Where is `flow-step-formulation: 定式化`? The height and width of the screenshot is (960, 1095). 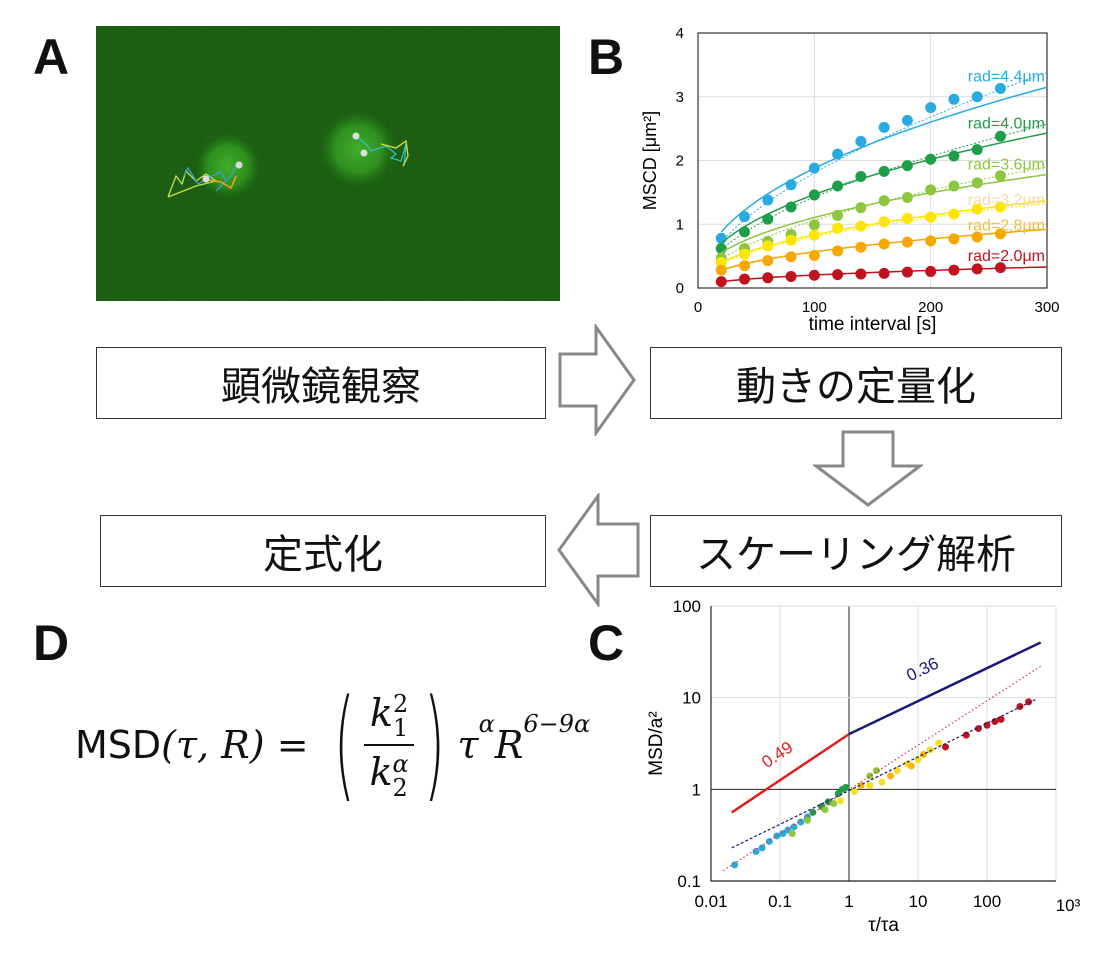
flow-step-formulation: 定式化 is located at coordinates (323, 551).